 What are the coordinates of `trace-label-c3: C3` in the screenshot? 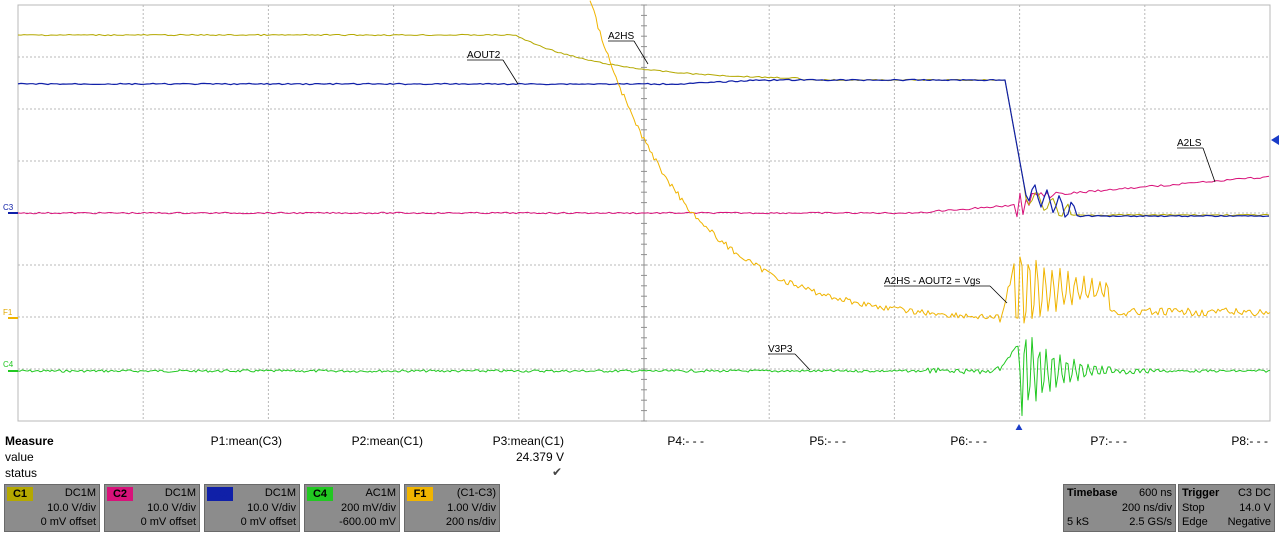 It's located at (8, 207).